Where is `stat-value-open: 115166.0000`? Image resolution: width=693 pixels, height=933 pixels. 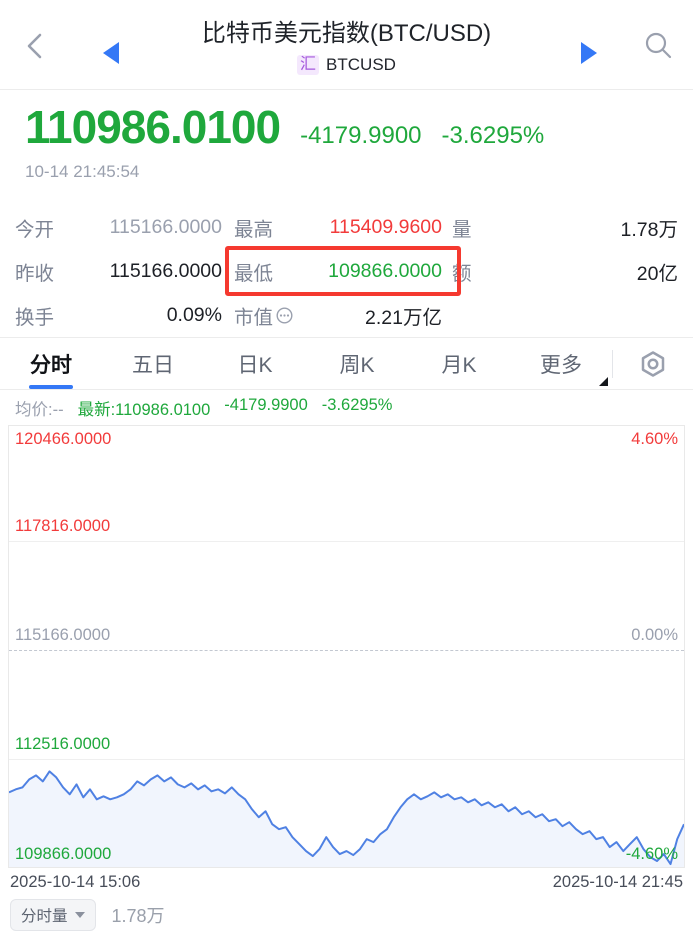
stat-value-open: 115166.0000 is located at coordinates (165, 226).